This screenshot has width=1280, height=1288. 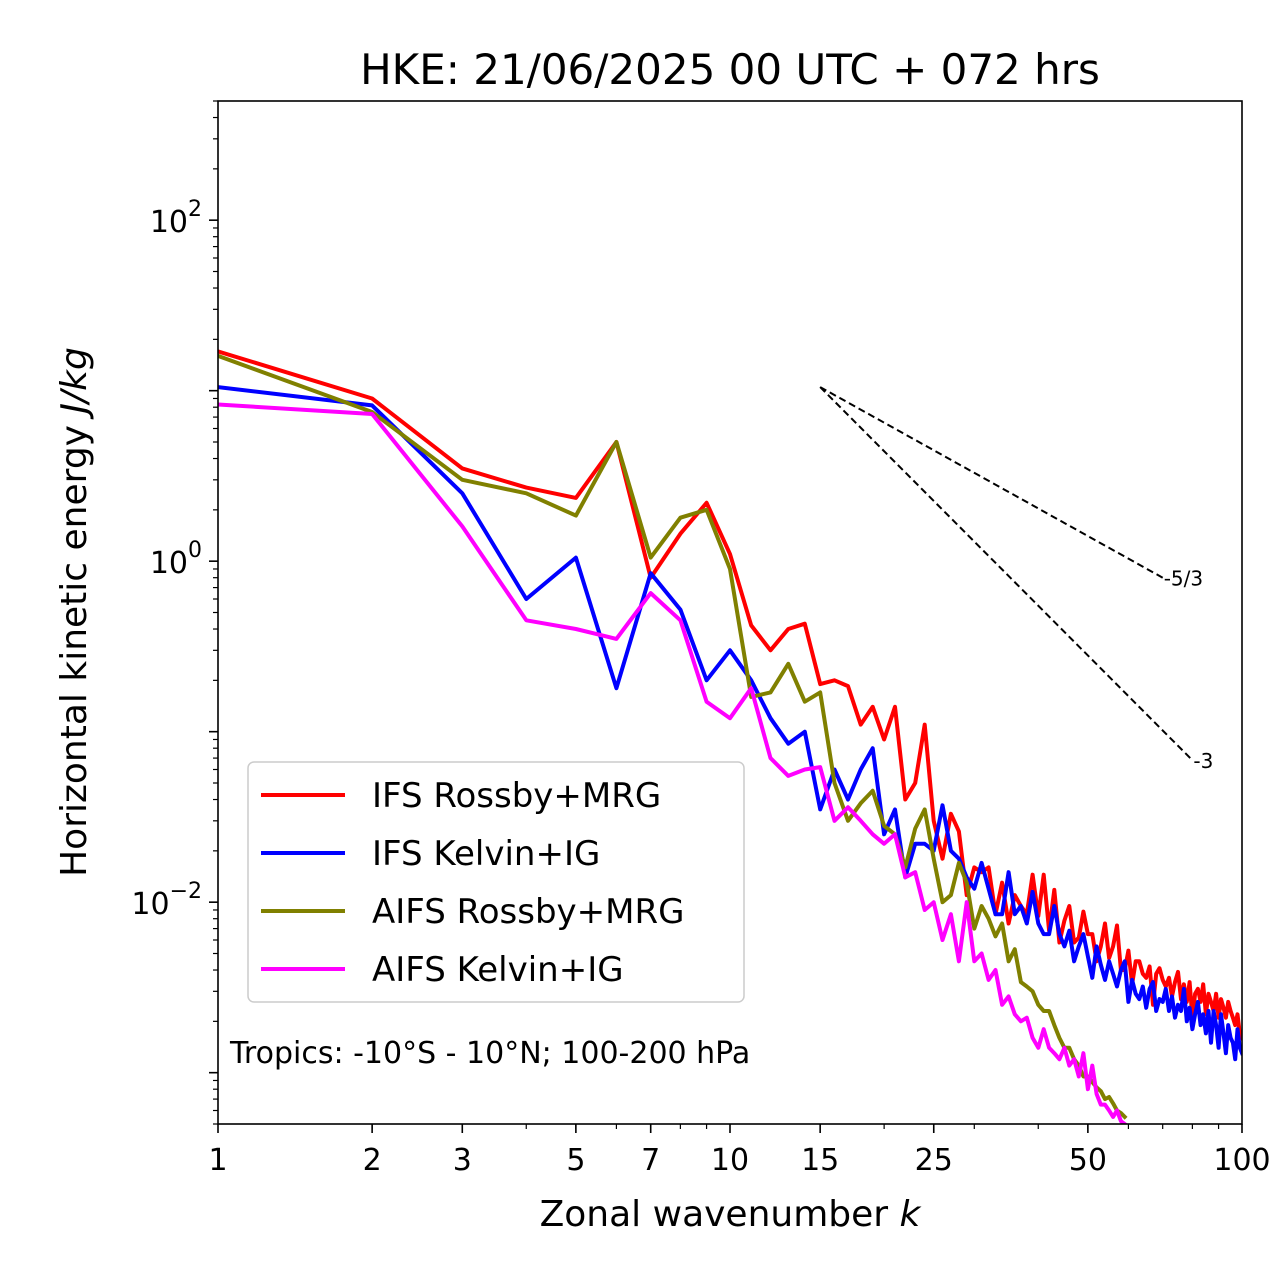 I want to click on legend-label-ifs-kelvin-ig: IFS Kelvin+IG, so click(x=486, y=854).